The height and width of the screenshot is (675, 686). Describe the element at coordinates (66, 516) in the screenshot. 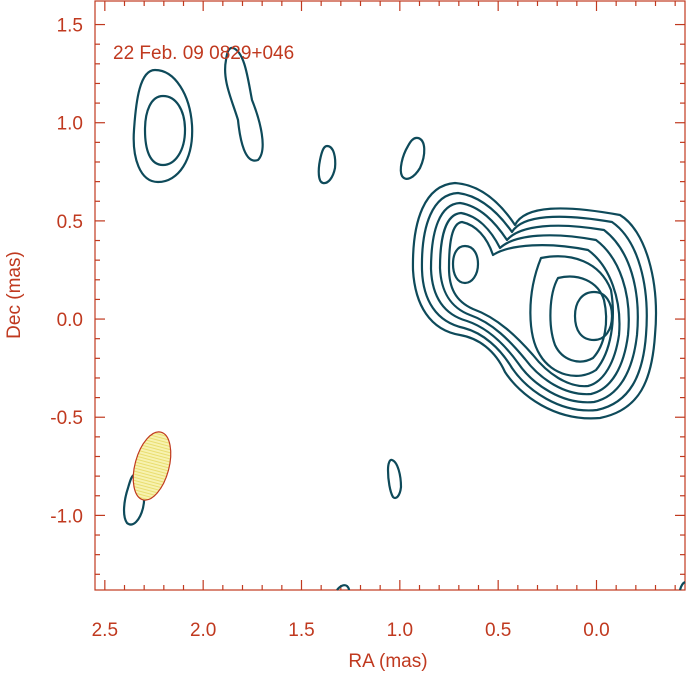

I see `y-tick-label: -1.0` at that location.